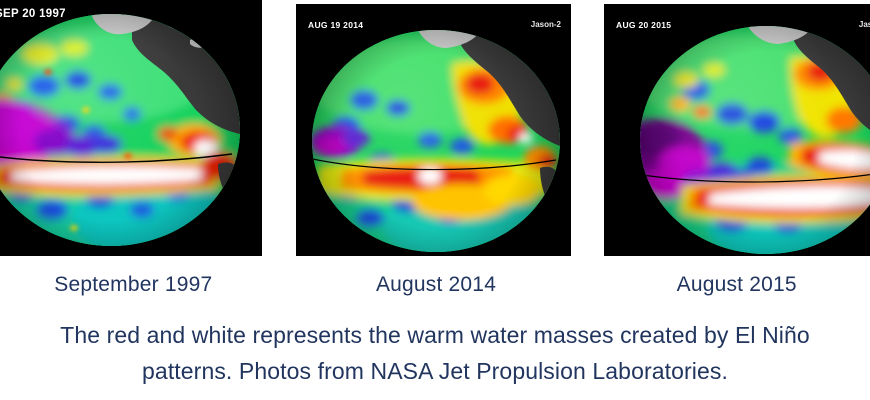 Image resolution: width=870 pixels, height=400 pixels. I want to click on equator-line-2014, so click(434, 164).